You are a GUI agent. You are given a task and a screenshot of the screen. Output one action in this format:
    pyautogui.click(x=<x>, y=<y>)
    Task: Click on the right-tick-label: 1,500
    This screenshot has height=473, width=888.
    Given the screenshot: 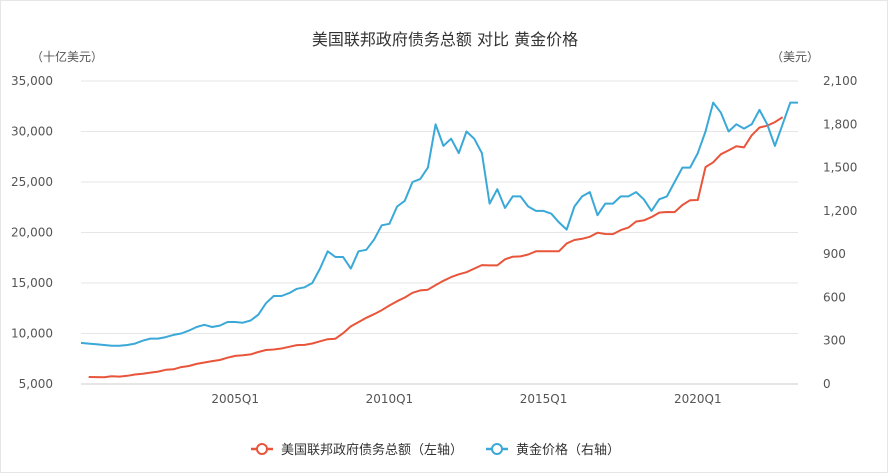 What is the action you would take?
    pyautogui.click(x=840, y=168)
    